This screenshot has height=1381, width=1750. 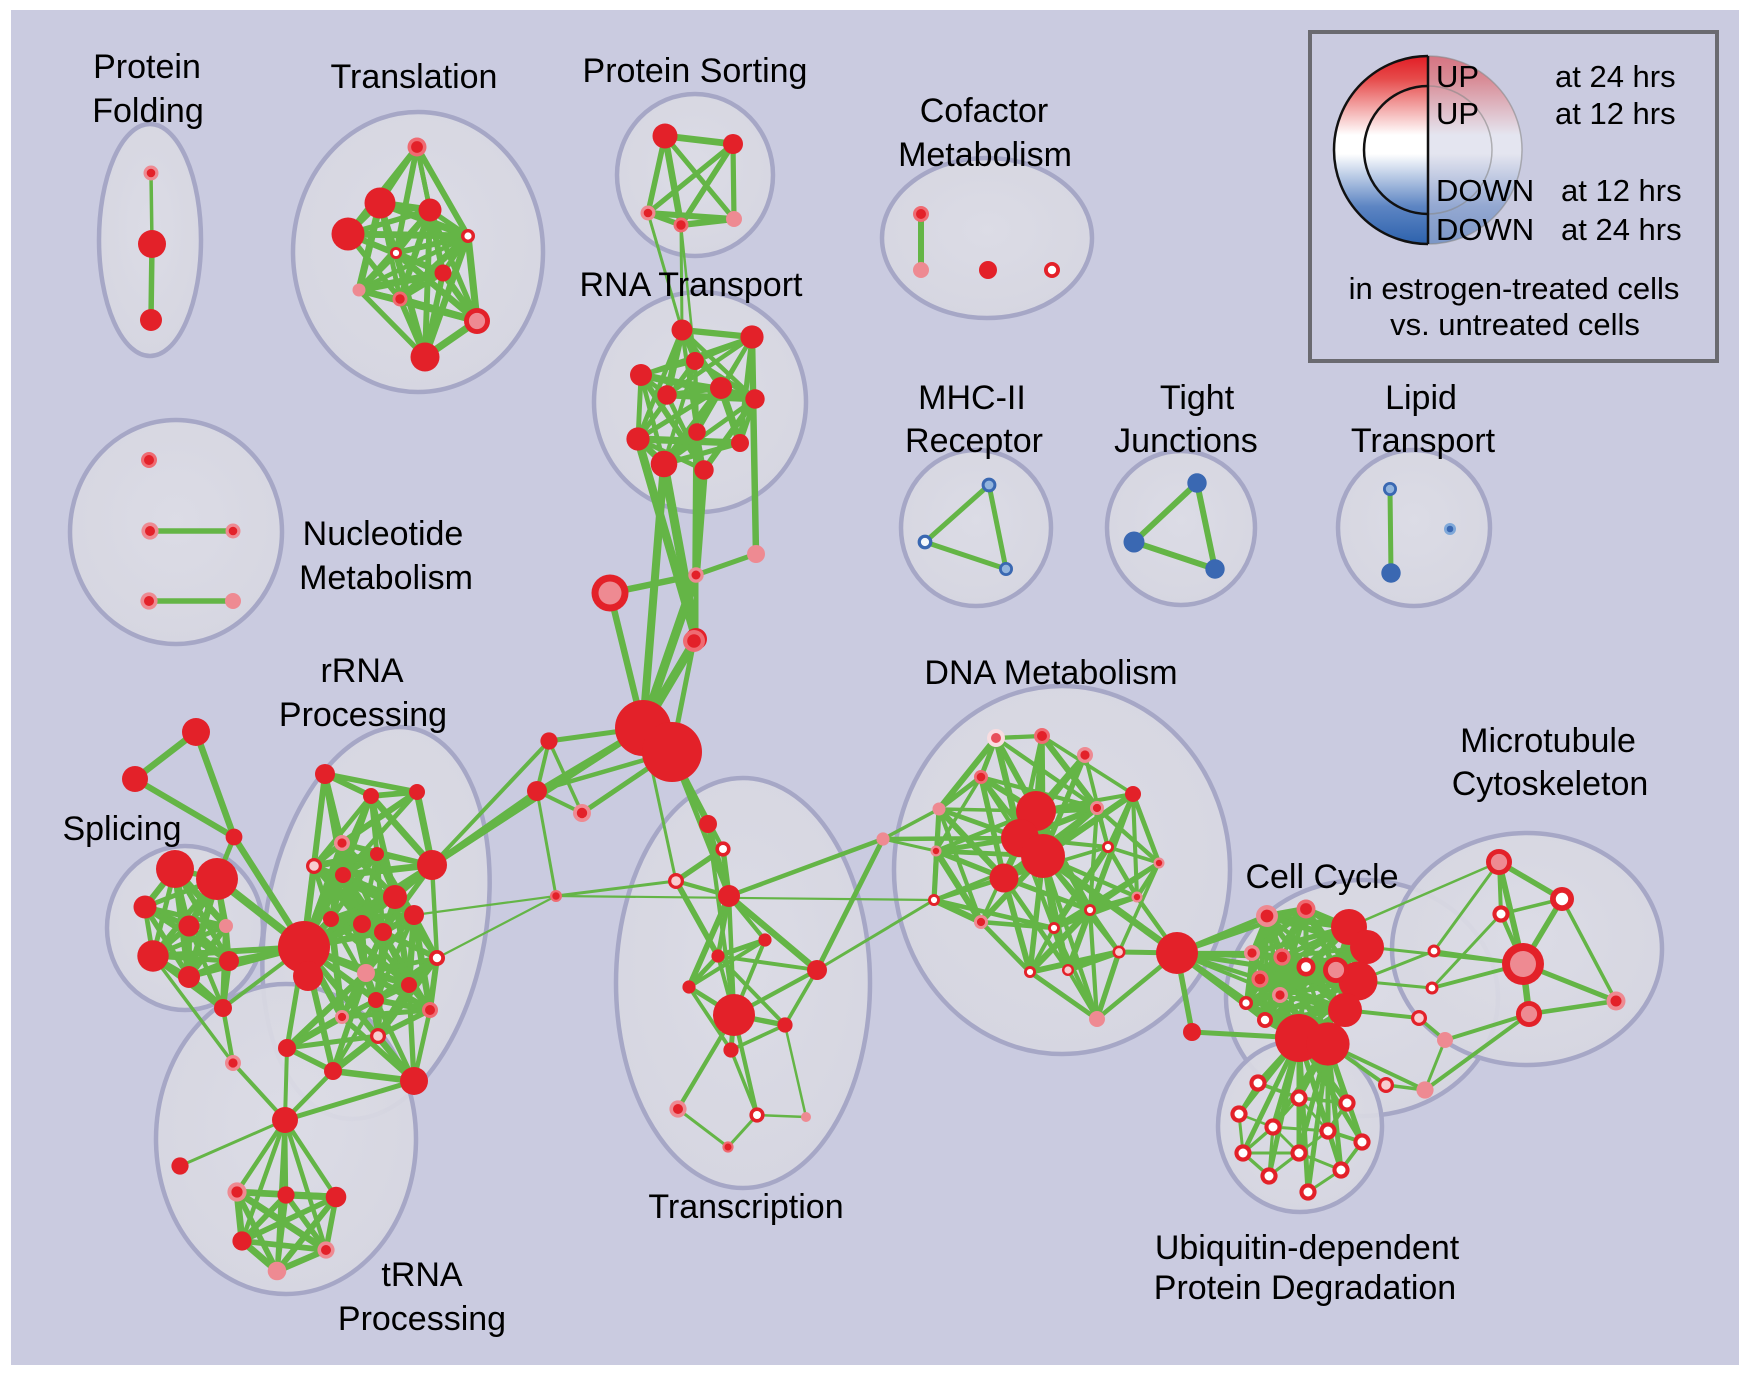 I want to click on svg-text: Ubiquitin-dependent, so click(x=1307, y=1248).